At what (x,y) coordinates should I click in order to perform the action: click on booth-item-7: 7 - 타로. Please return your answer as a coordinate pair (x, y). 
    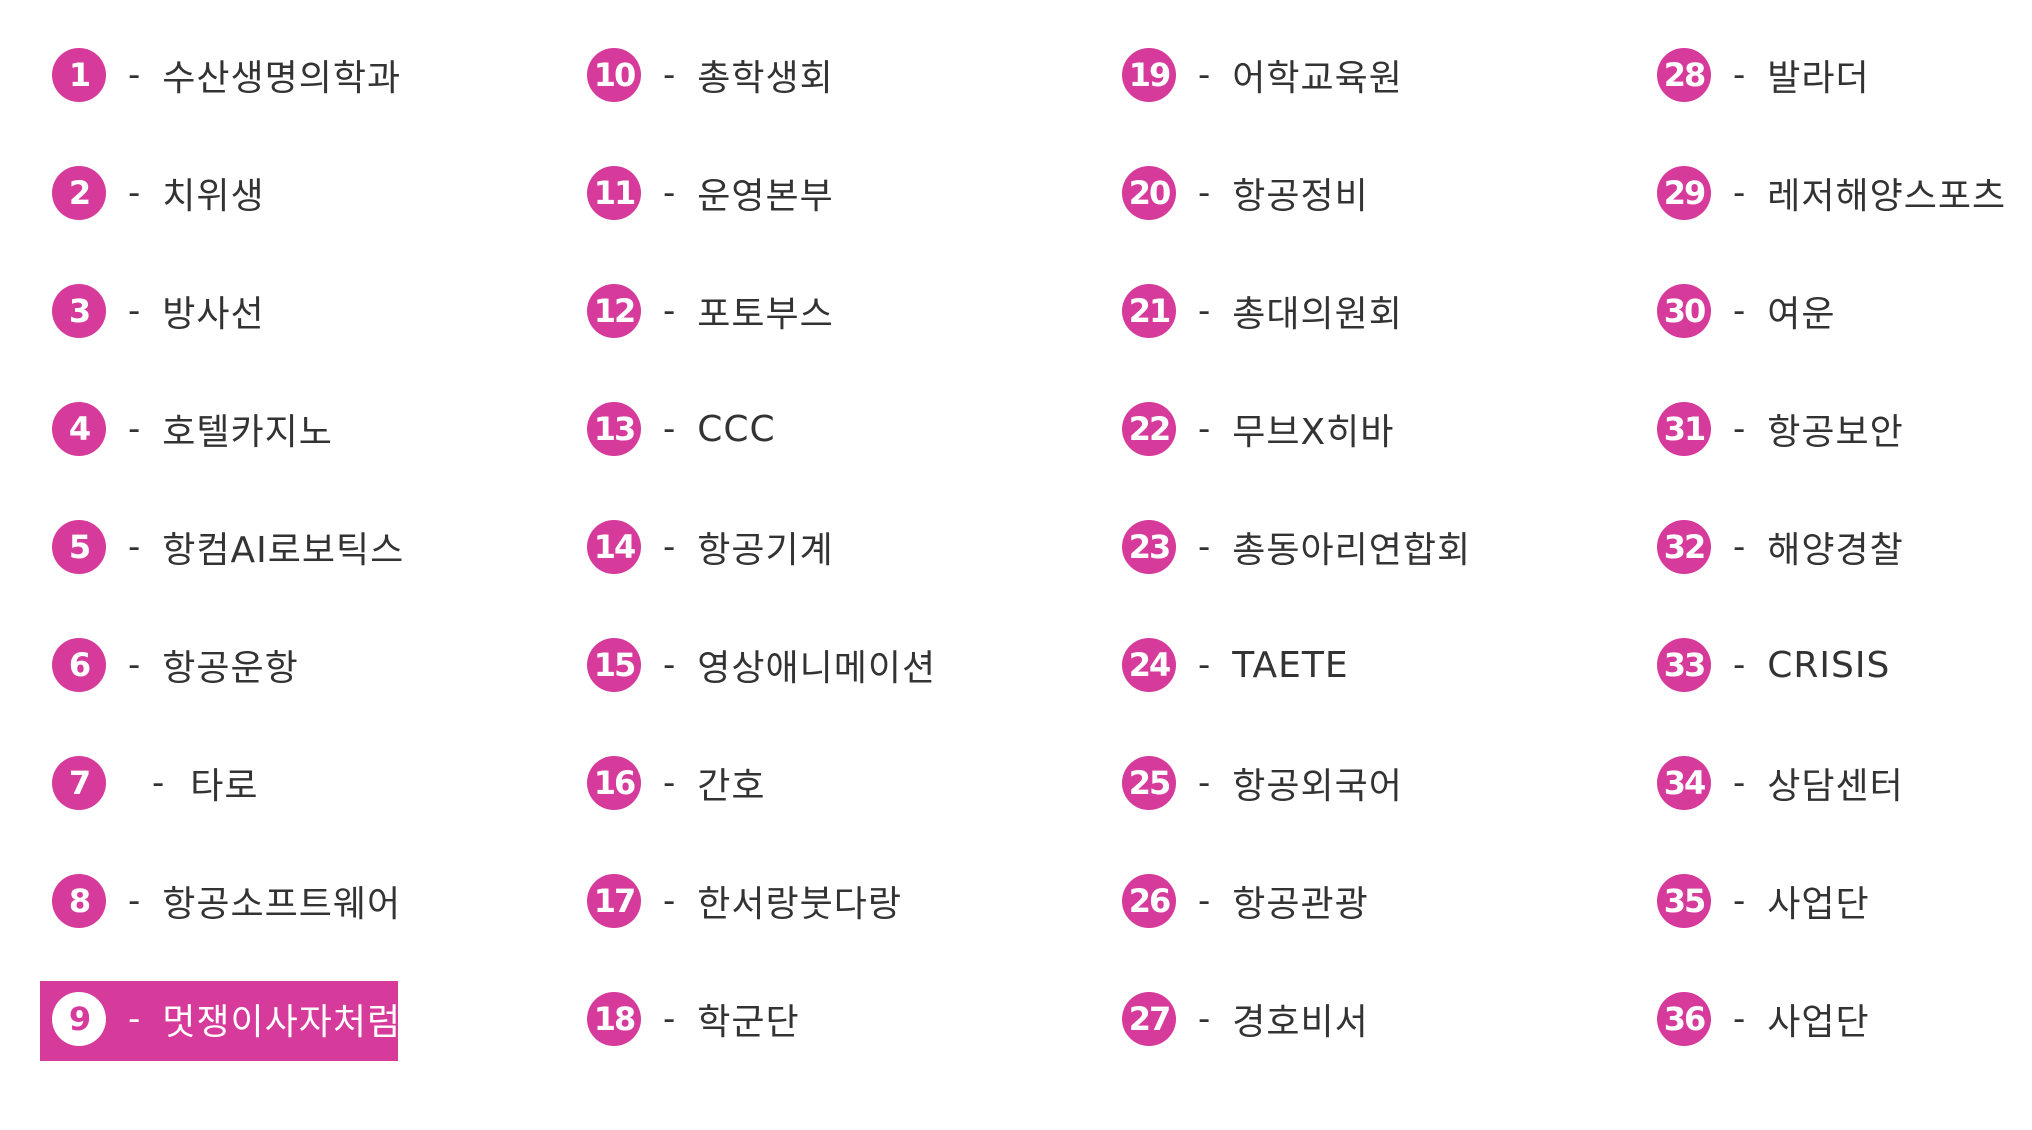
    Looking at the image, I should click on (267, 783).